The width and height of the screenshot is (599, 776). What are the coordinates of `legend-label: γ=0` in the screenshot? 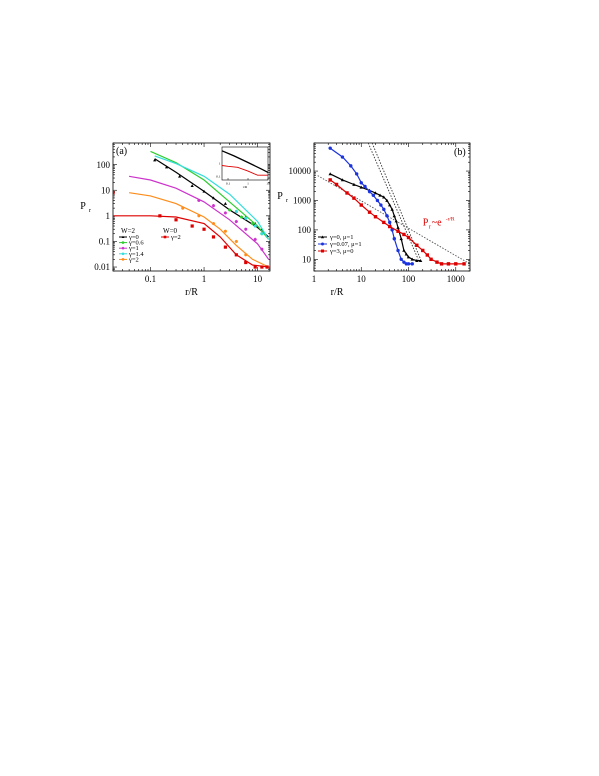 It's located at (133, 237).